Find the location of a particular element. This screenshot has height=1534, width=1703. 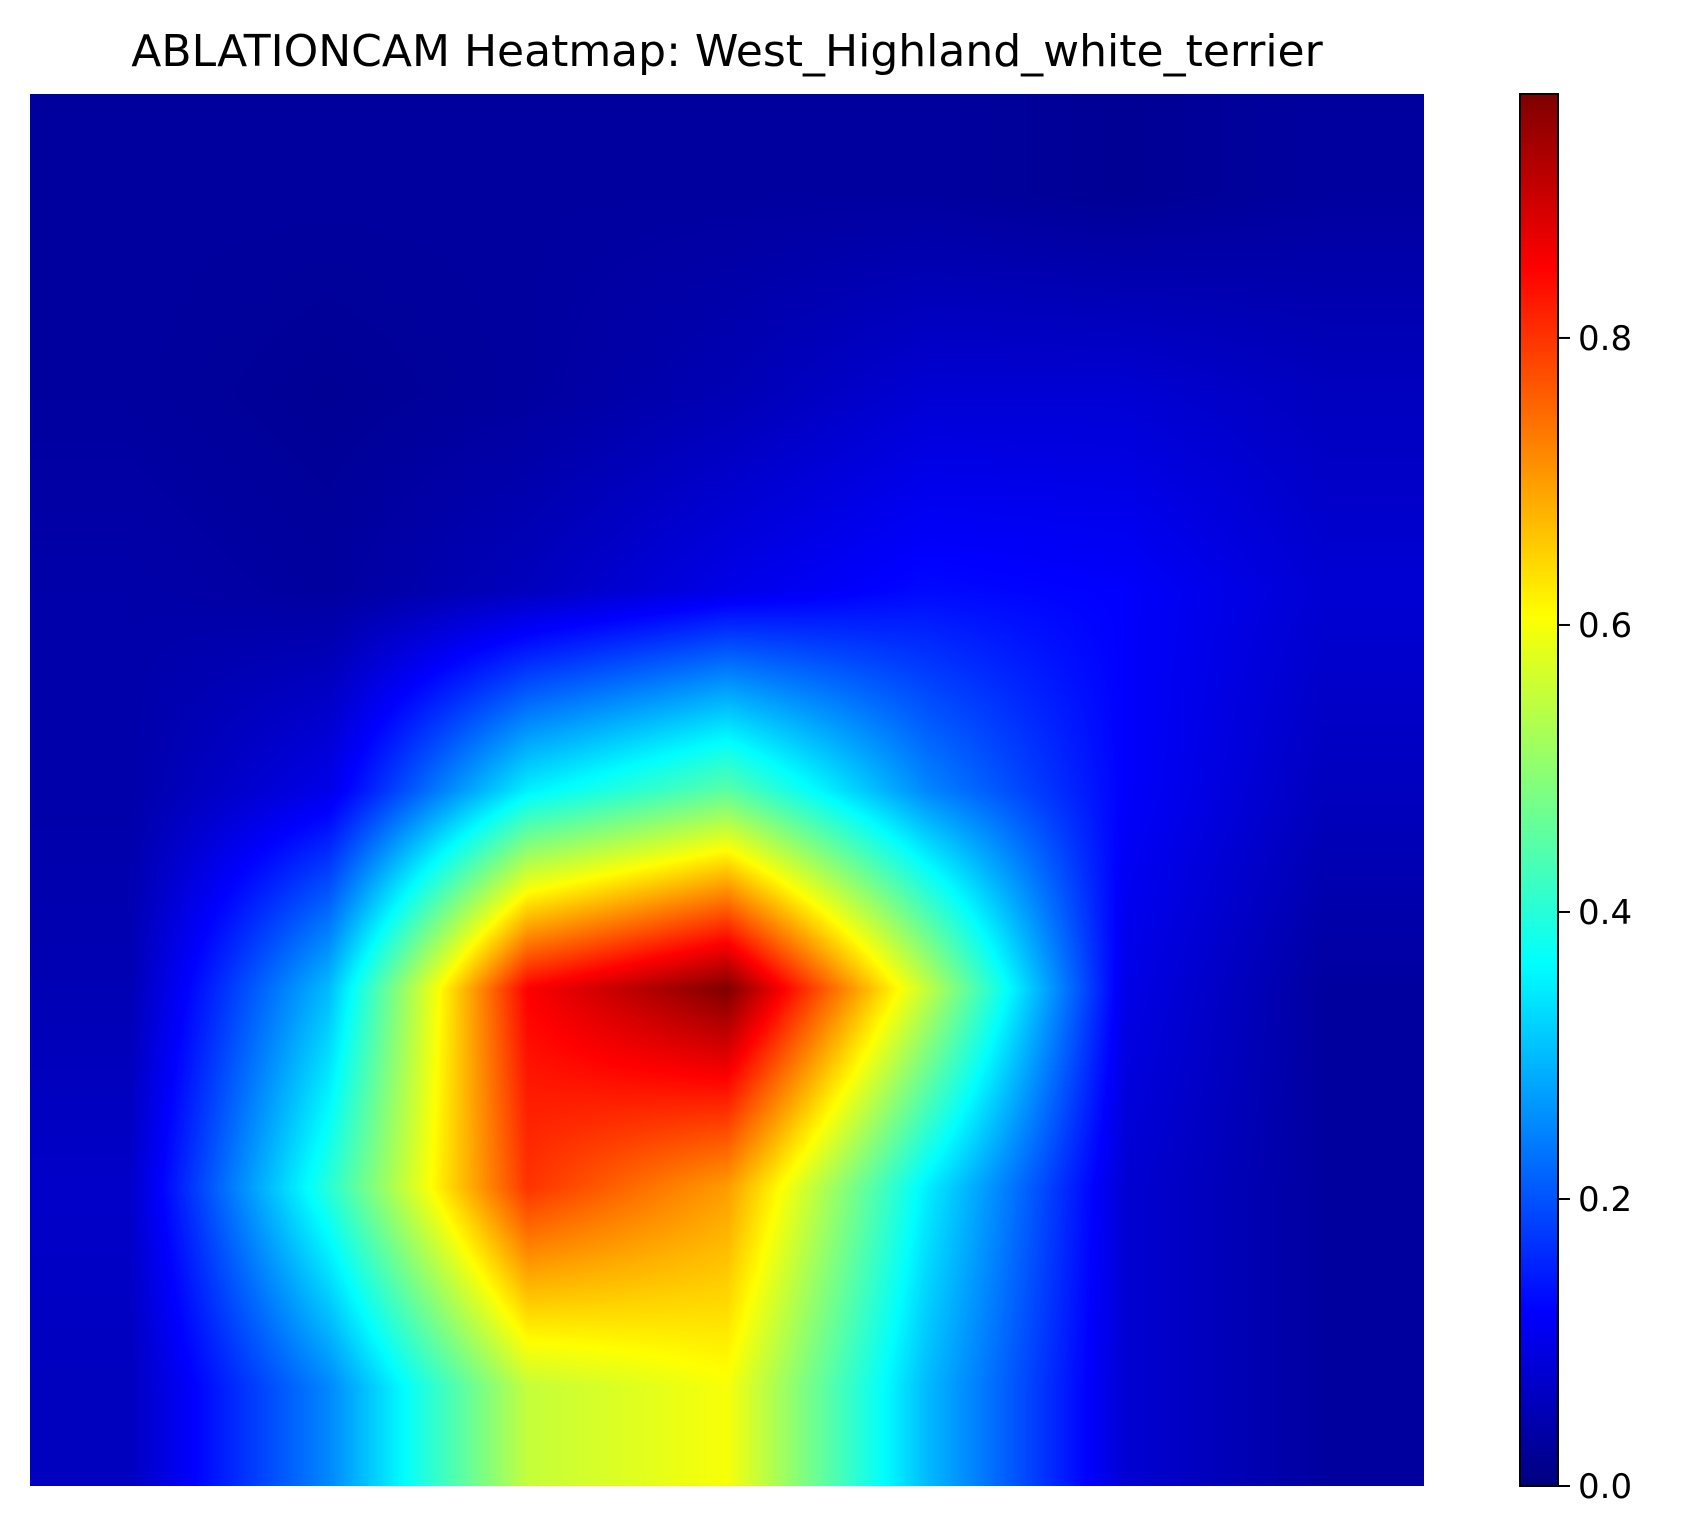

colorbar-gradient is located at coordinates (1539, 790).